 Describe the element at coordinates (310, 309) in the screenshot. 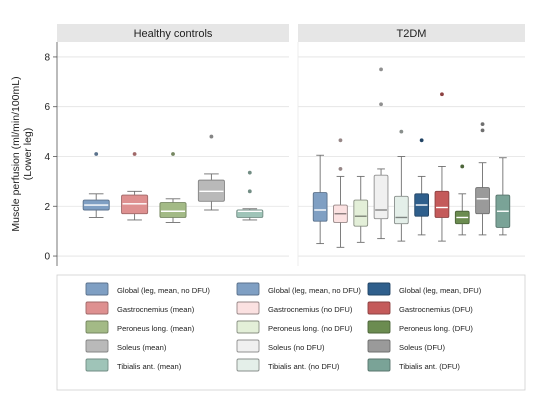

I see `legend-label: Gastrocnemius (no DFU)` at that location.